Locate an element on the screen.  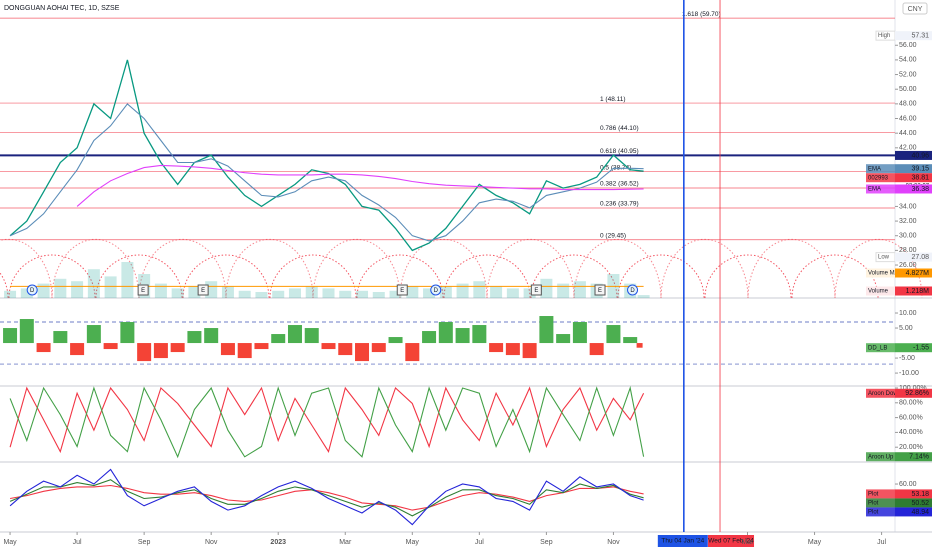
high-value: 57.31 is located at coordinates (920, 35).